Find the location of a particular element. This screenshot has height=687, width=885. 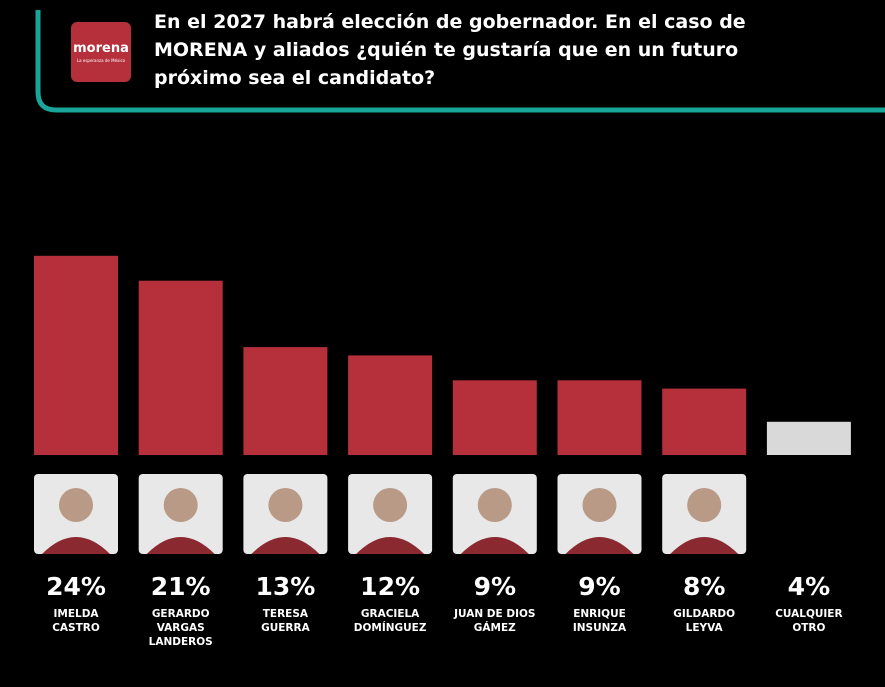

category-label: ENRIQUE INSUNZA is located at coordinates (599, 621).